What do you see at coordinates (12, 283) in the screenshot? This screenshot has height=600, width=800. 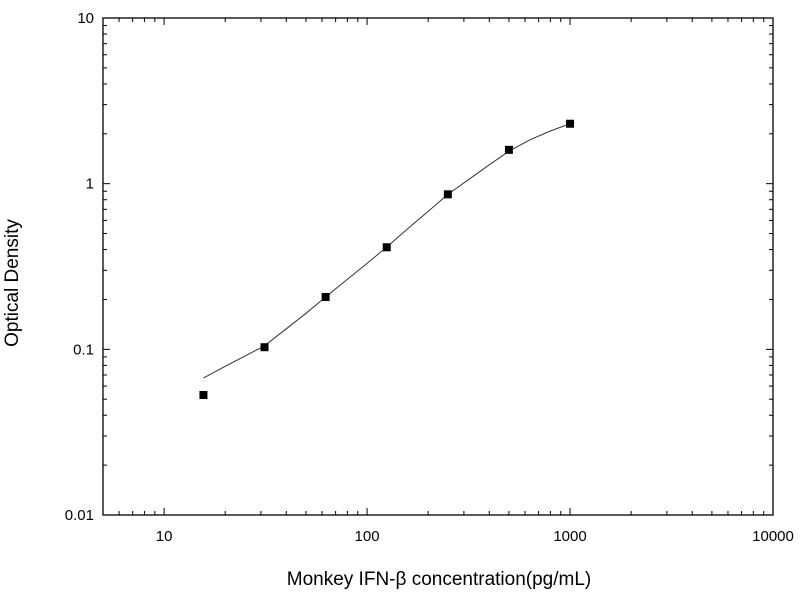 I see `y-axis-title: Optical Density` at bounding box center [12, 283].